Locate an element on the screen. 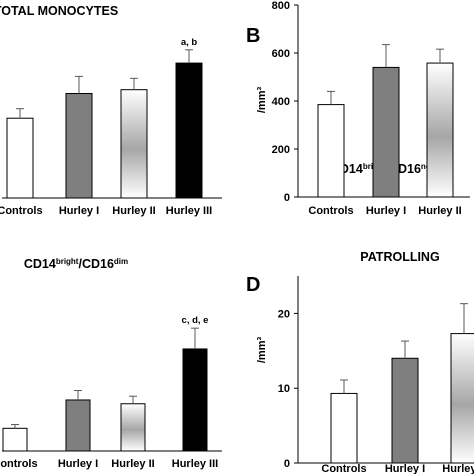 Image resolution: width=474 pixels, height=474 pixels. significance-label: a, b is located at coordinates (189, 42).